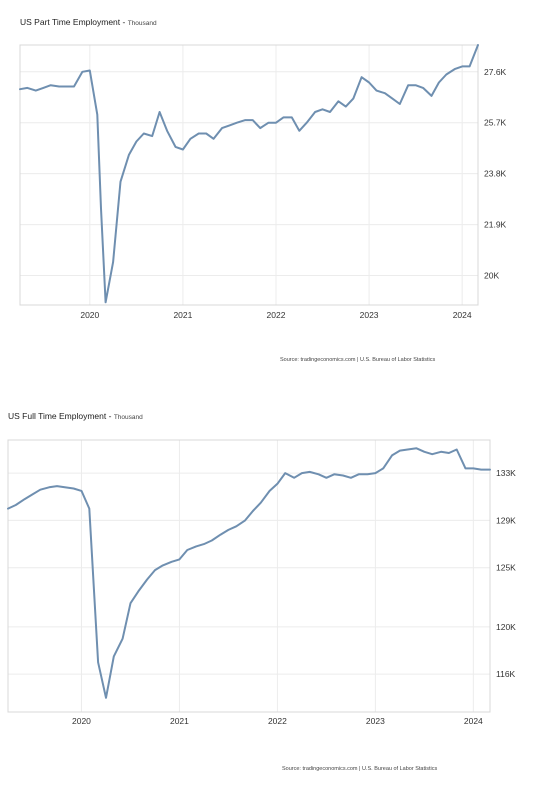  Describe the element at coordinates (506, 674) in the screenshot. I see `y-tick-label: 116K` at that location.